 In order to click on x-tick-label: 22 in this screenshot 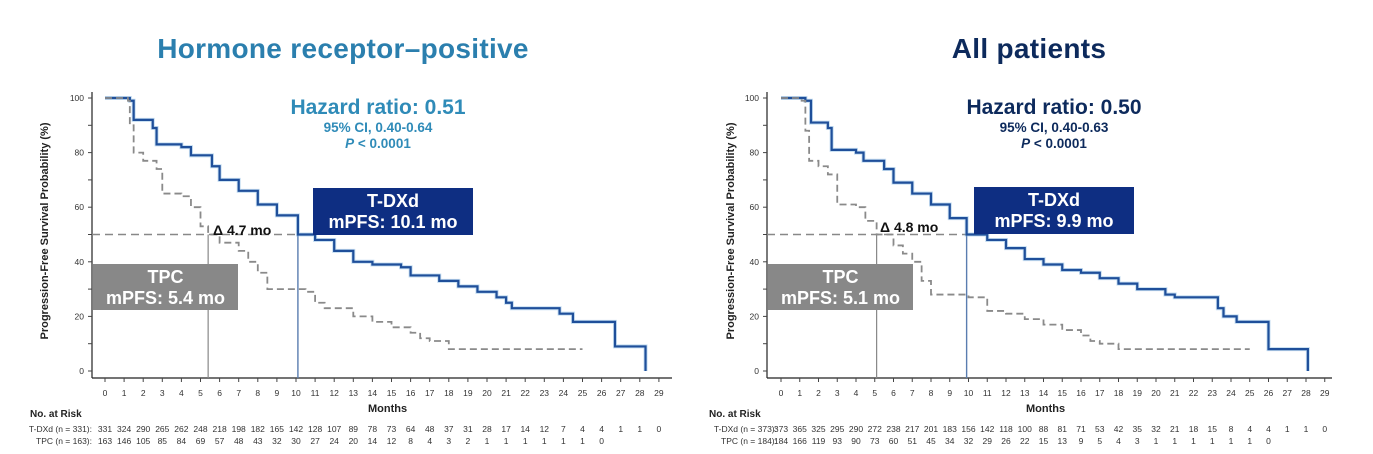, I will do `click(1194, 393)`.